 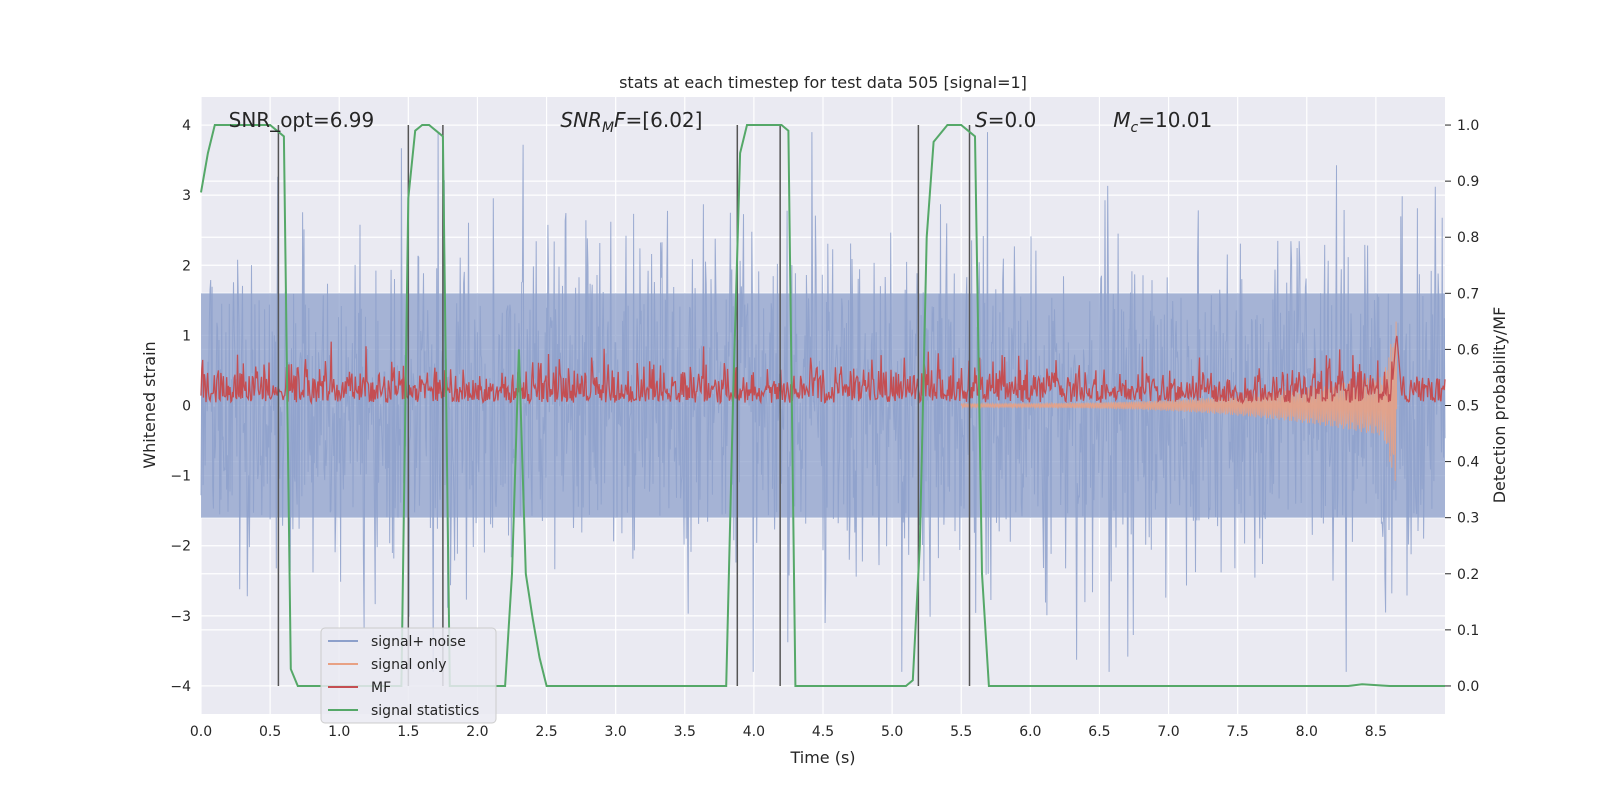 What do you see at coordinates (186, 266) in the screenshot?
I see `y-left-tick-label-6: 2` at bounding box center [186, 266].